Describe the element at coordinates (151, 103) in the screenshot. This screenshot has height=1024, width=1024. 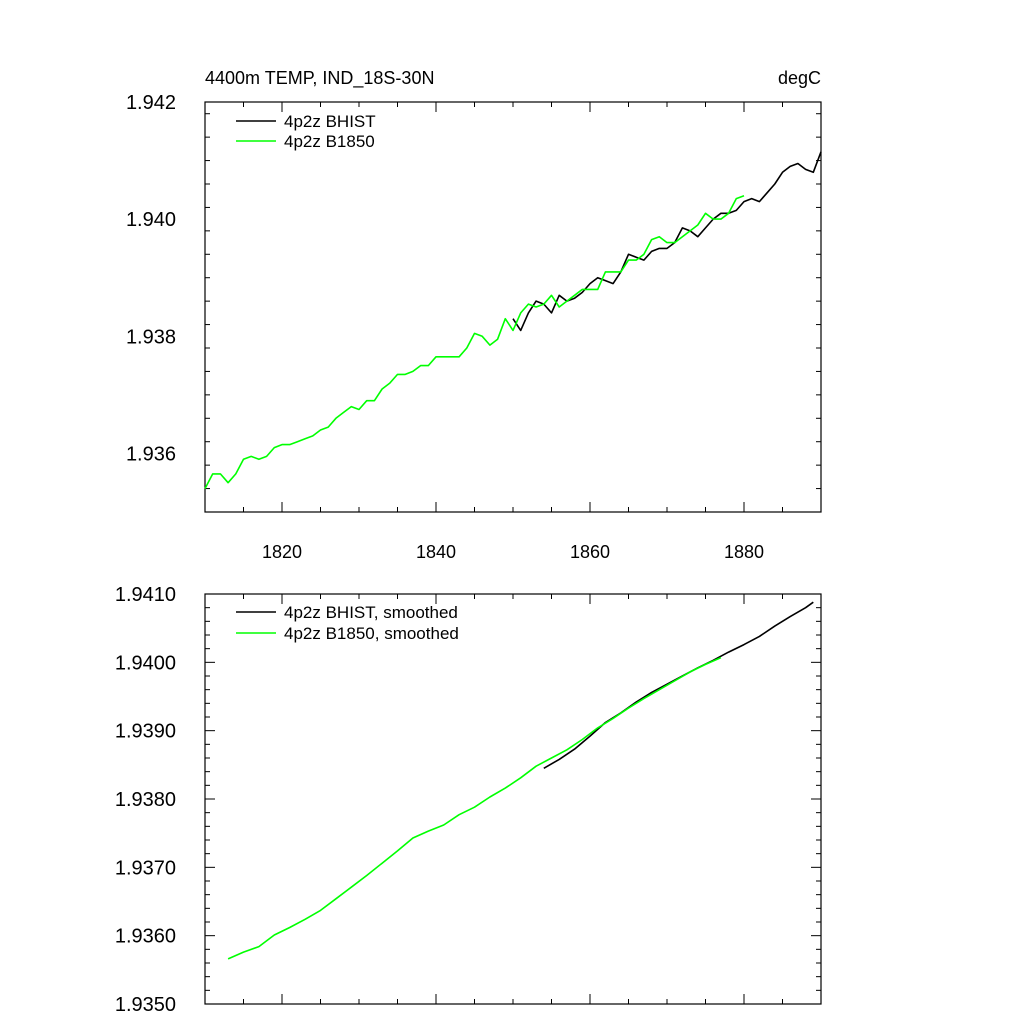
I see `y-tick-label: 1.942` at that location.